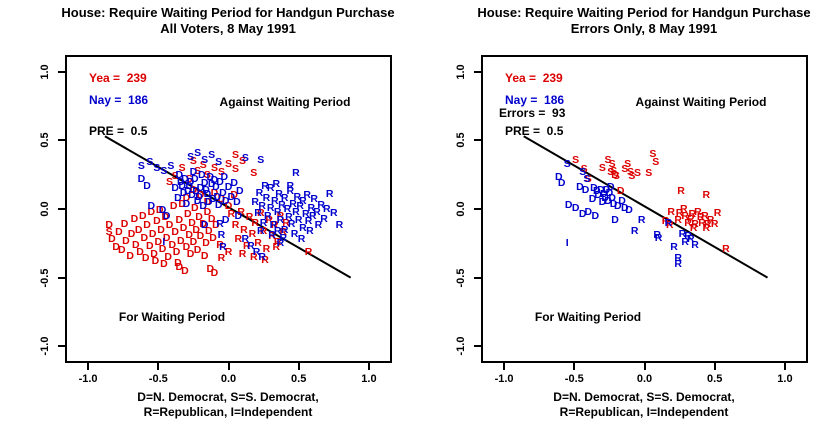 The width and height of the screenshot is (832, 432). Describe the element at coordinates (461, 278) in the screenshot. I see `y-axis-tick-label: -0.5` at that location.